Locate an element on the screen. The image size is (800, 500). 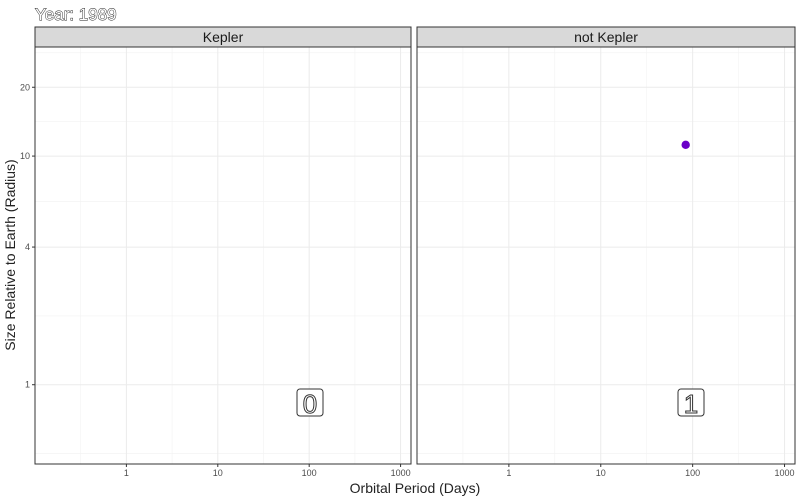
x-axis-kepler: 1 10 100 1000 is located at coordinates (267, 471).